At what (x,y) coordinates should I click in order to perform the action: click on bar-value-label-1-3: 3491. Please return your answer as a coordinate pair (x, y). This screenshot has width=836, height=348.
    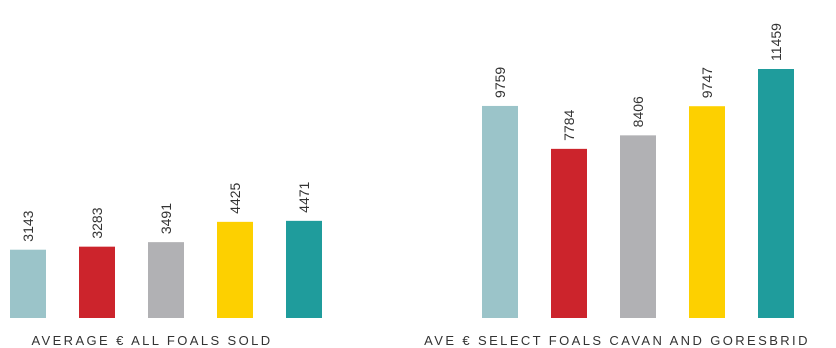
    Looking at the image, I should click on (166, 218).